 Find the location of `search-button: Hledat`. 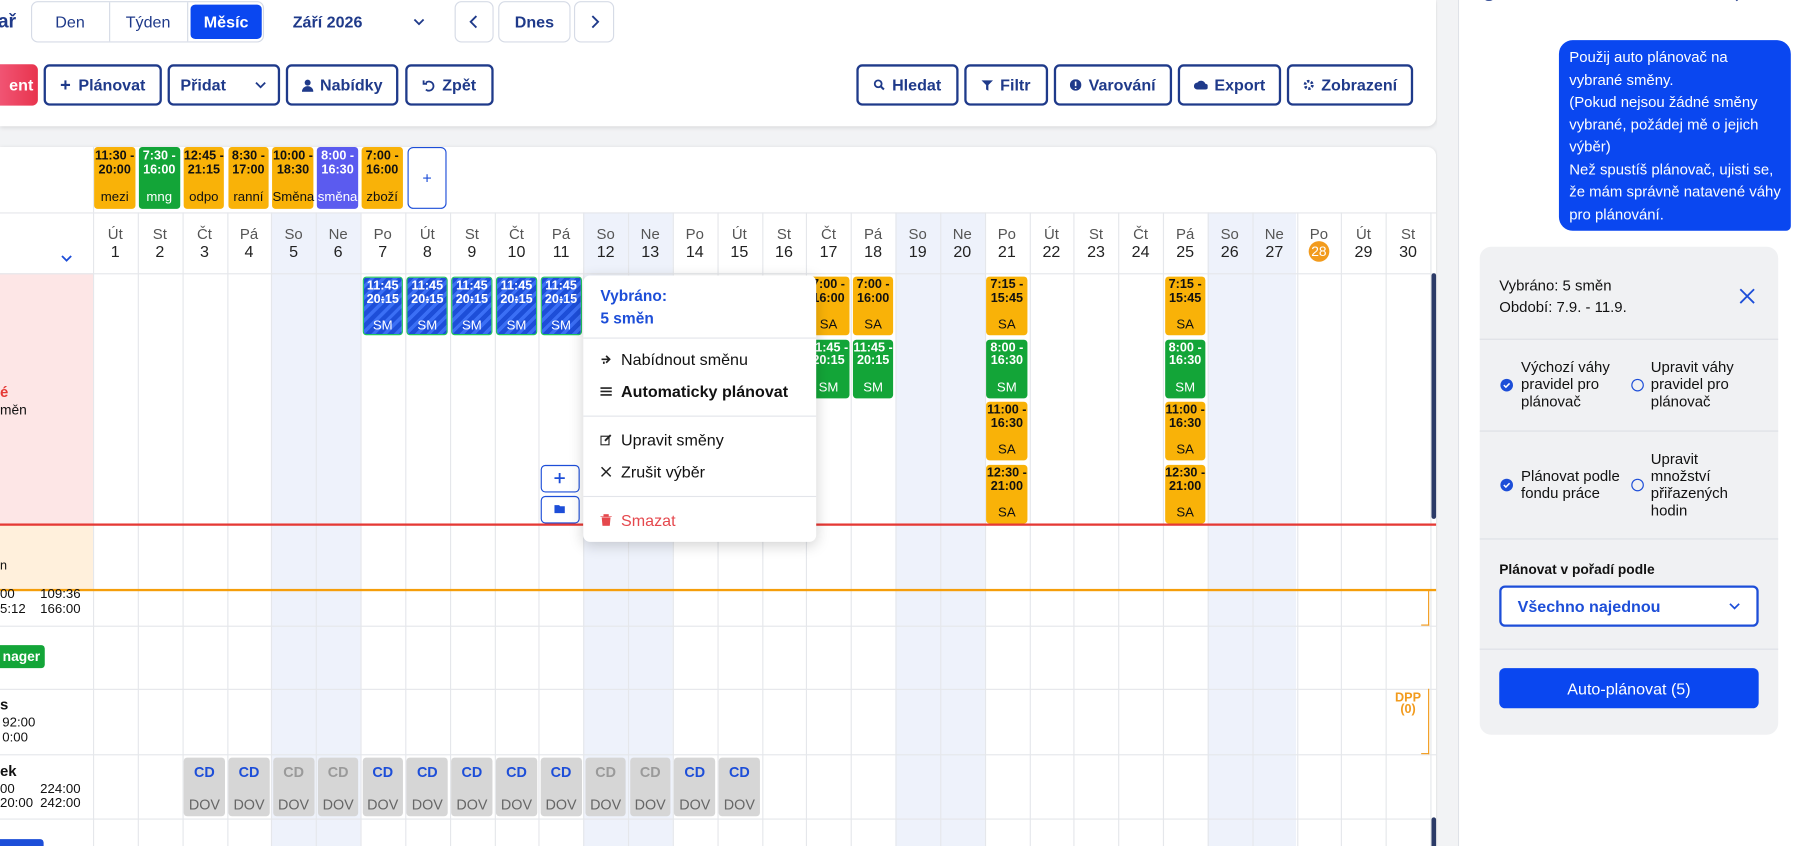

search-button: Hledat is located at coordinates (907, 85).